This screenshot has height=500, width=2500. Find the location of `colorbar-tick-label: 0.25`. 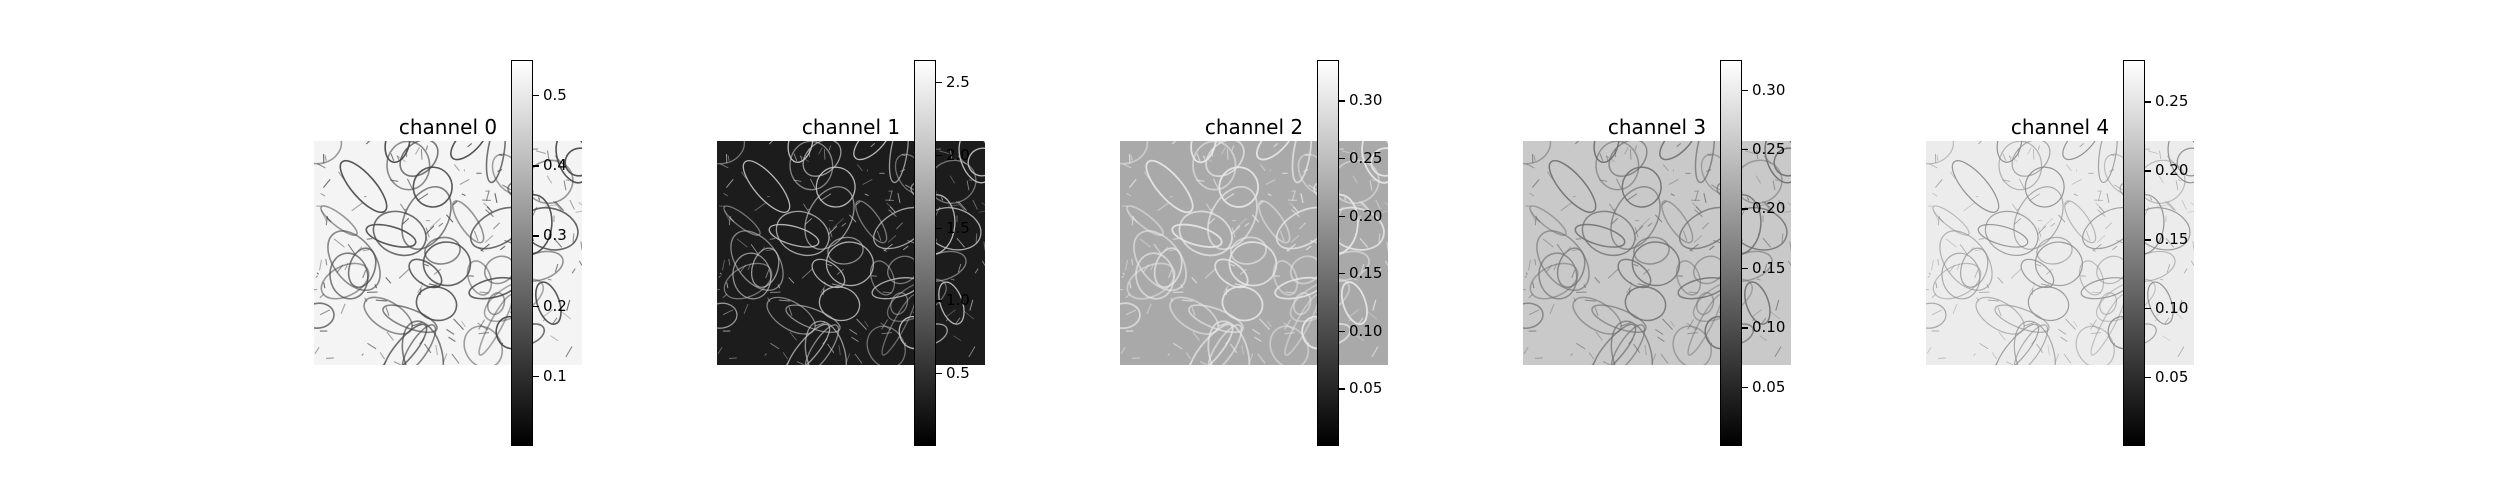

colorbar-tick-label: 0.25 is located at coordinates (1366, 157).